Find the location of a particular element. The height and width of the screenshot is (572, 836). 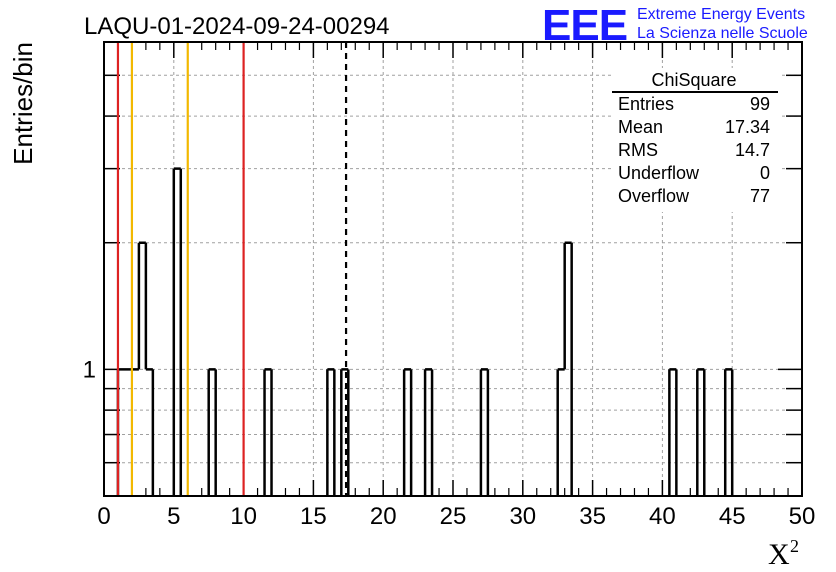

x-axis-label-main: X is located at coordinates (779, 554).